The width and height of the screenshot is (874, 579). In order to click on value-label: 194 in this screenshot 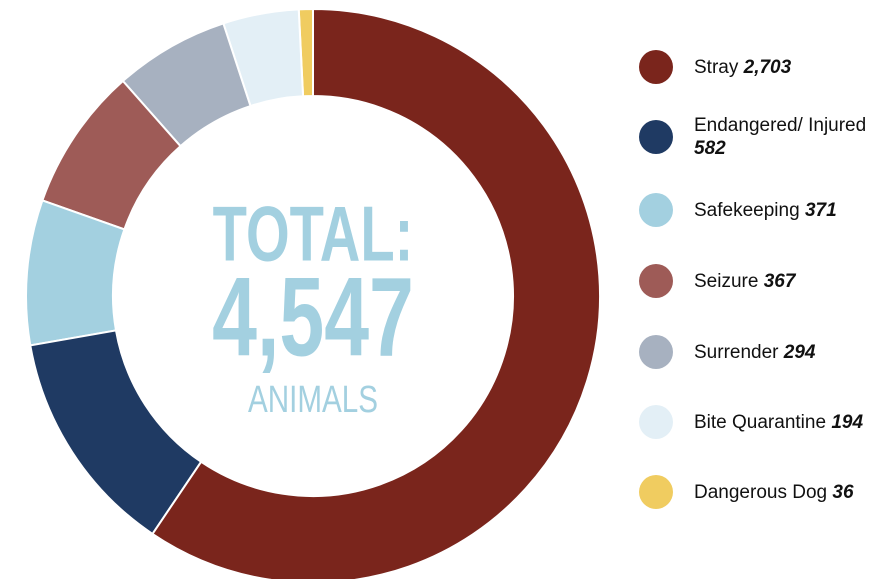, I will do `click(847, 422)`.